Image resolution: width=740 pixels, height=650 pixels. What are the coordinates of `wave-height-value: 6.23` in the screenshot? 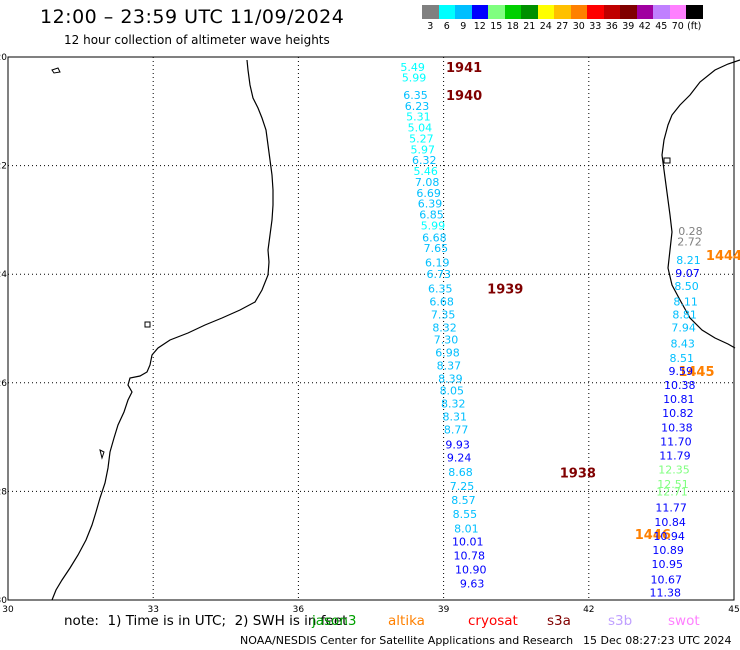 It's located at (417, 106).